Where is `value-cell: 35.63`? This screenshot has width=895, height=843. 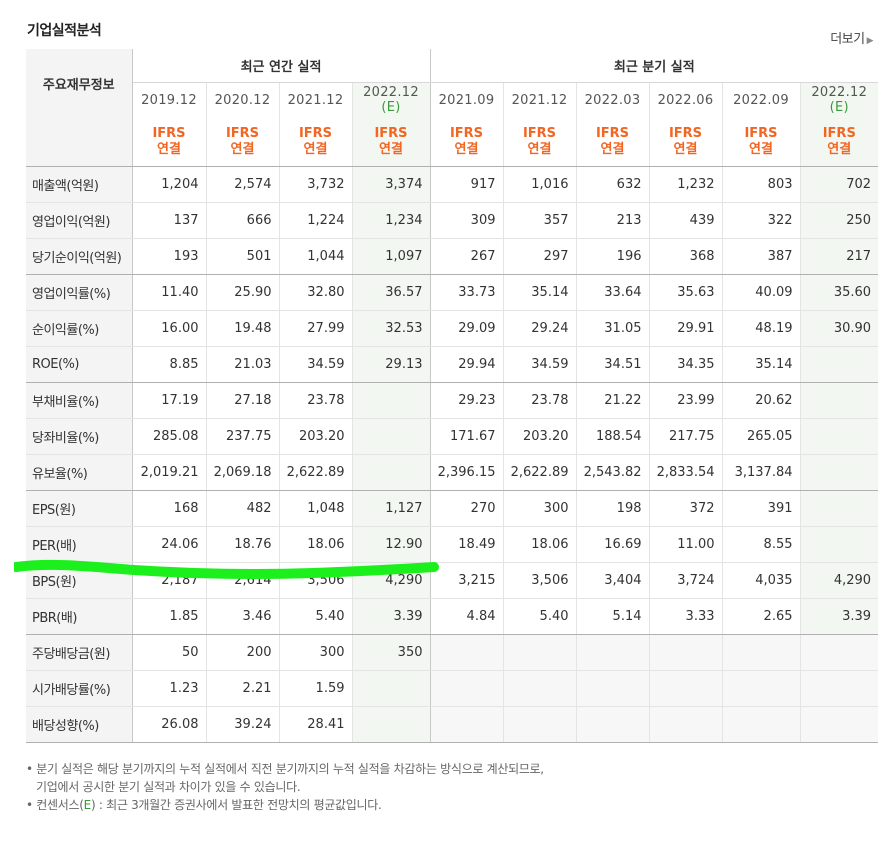 value-cell: 35.63 is located at coordinates (685, 292).